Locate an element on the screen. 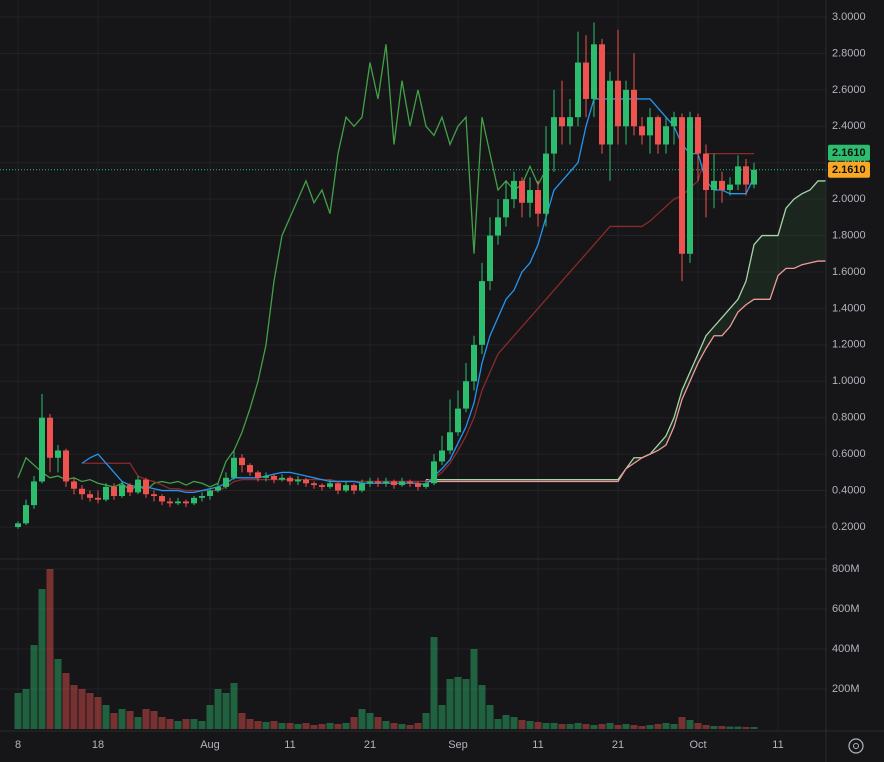  price-tag-label: 2.1610 is located at coordinates (849, 153).